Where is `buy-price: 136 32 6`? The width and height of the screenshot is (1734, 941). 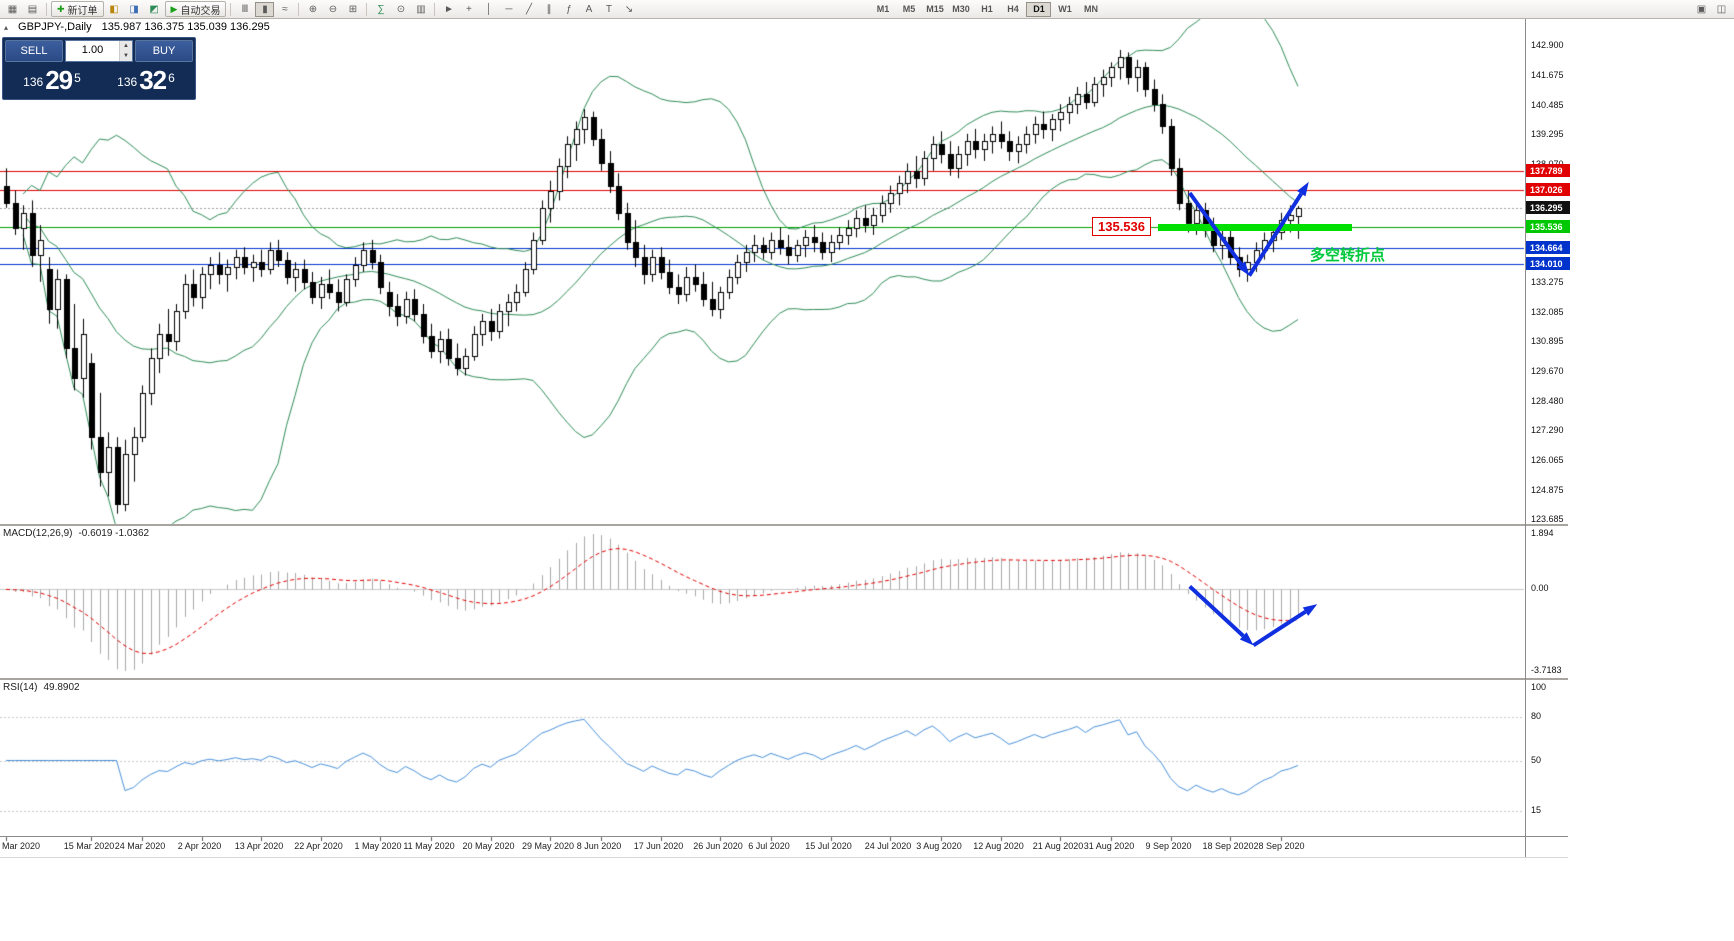 buy-price: 136 32 6 is located at coordinates (146, 79).